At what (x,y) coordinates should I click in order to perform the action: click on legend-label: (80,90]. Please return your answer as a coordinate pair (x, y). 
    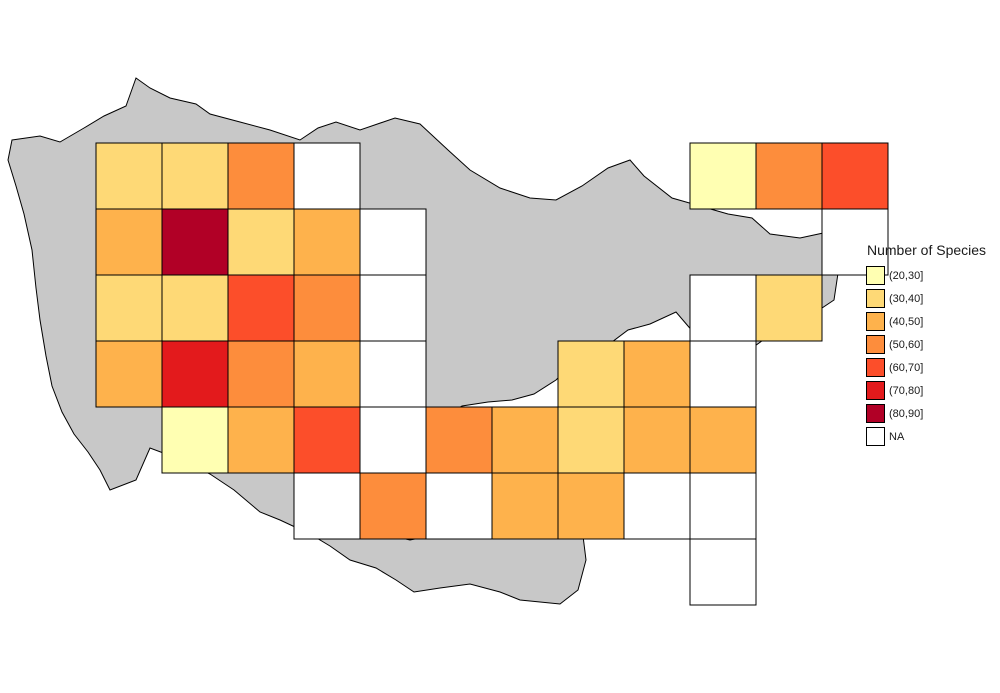
    Looking at the image, I should click on (906, 413).